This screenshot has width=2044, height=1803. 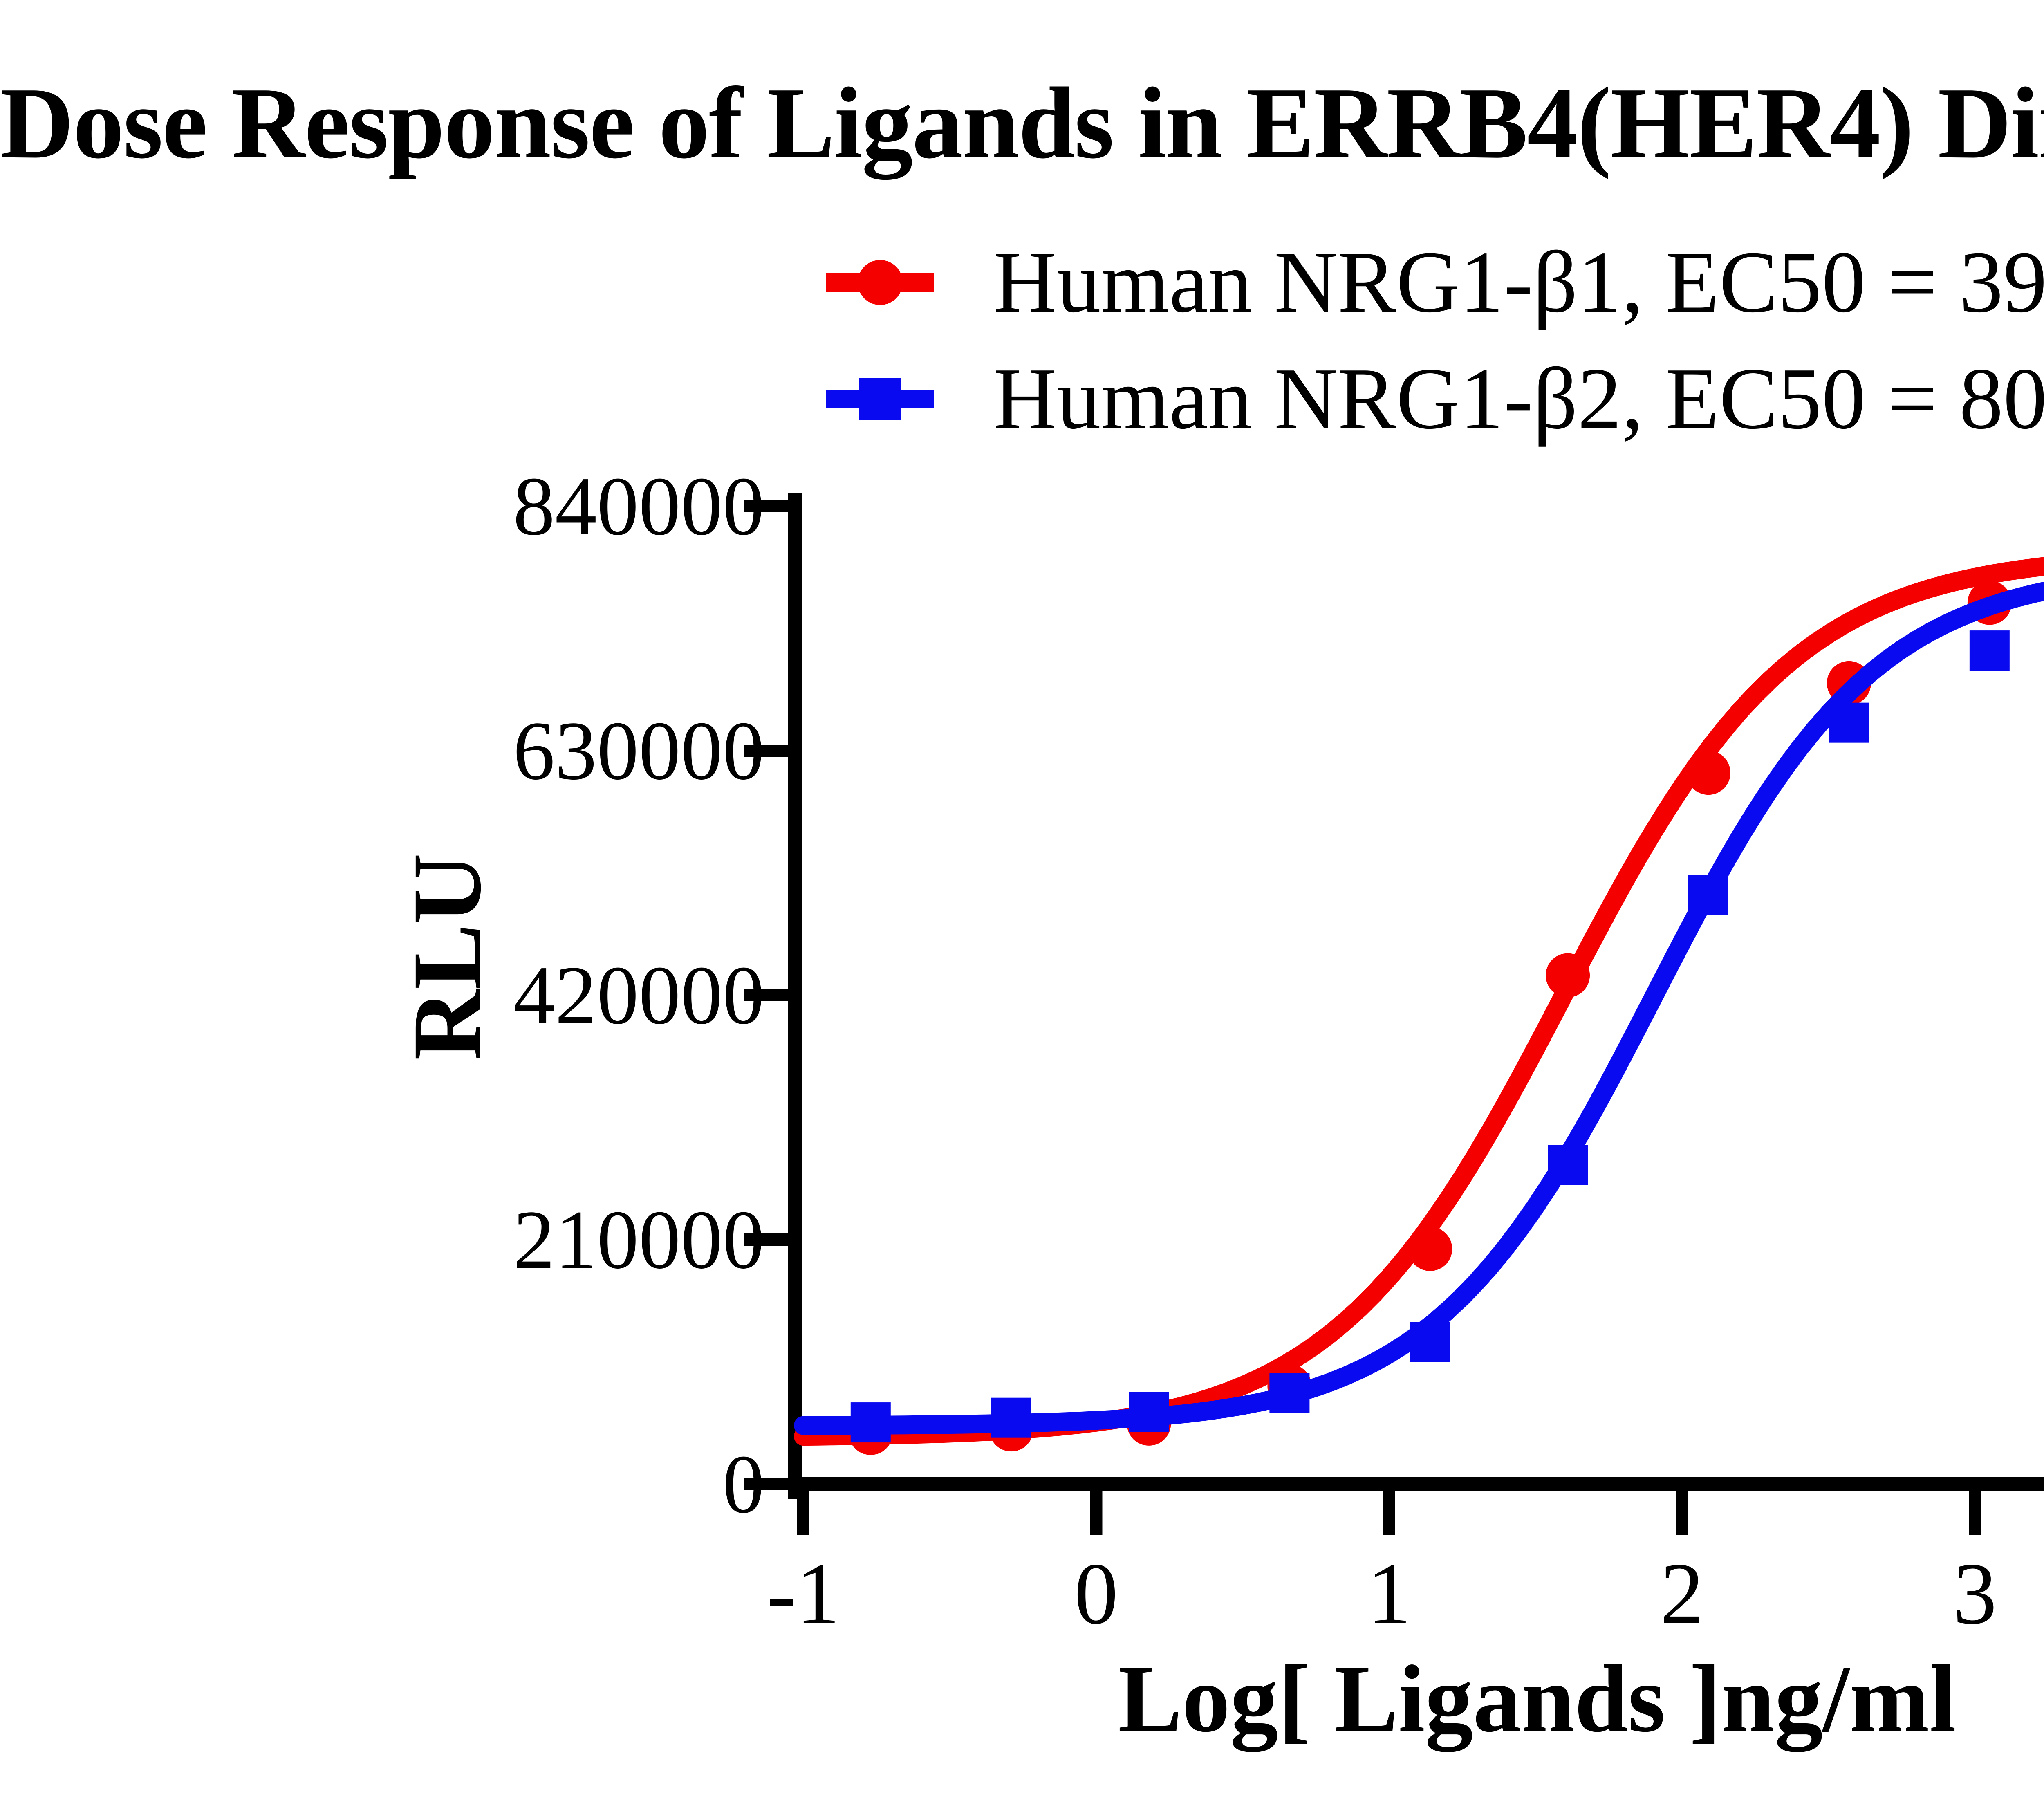 I want to click on y-axis-line, so click(x=795, y=996).